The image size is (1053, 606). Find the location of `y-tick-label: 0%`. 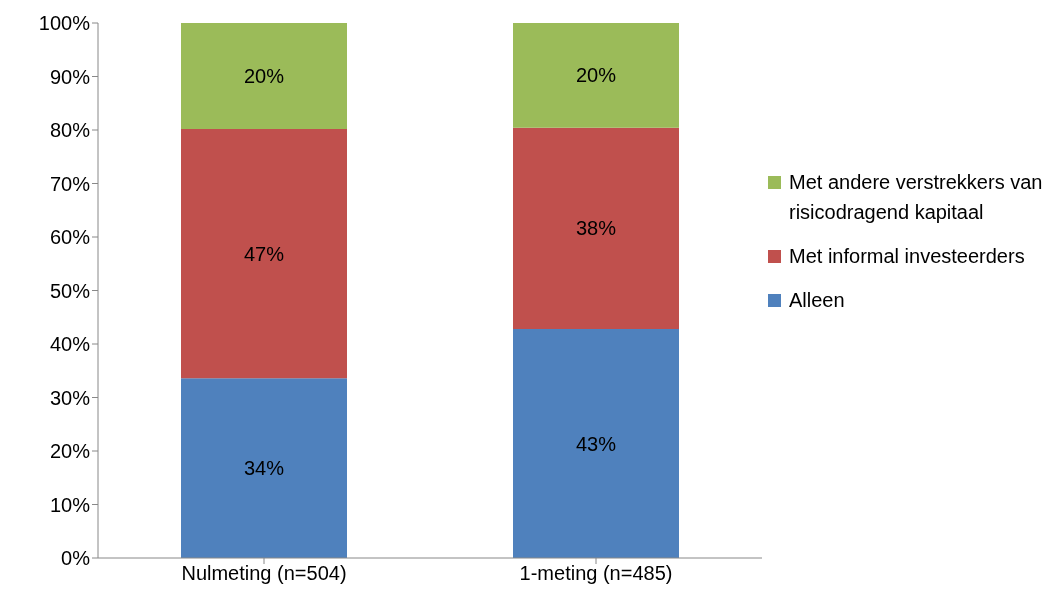

y-tick-label: 0% is located at coordinates (76, 558).